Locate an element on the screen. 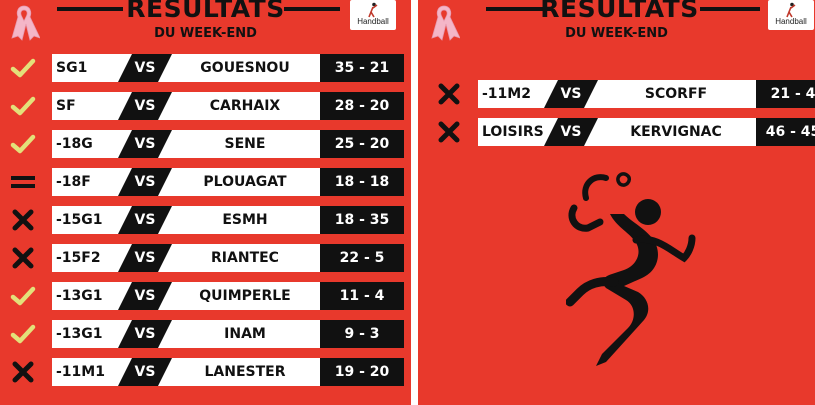 The image size is (815, 405). result-row: -18F VS PLOUAGAT 18 - 18 is located at coordinates (207, 182).